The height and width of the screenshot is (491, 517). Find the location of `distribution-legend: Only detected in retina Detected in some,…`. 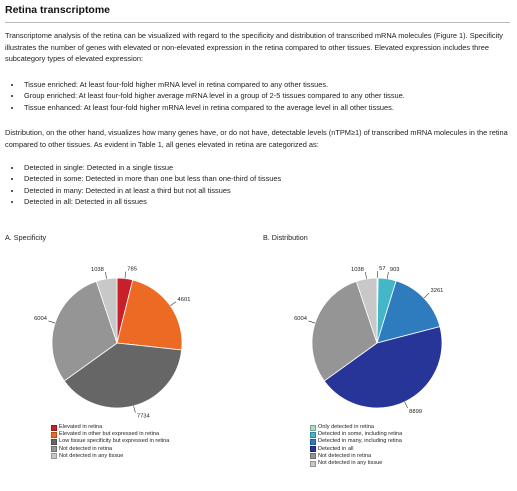

distribution-legend: Only detected in retina Detected in some,… is located at coordinates (356, 445).